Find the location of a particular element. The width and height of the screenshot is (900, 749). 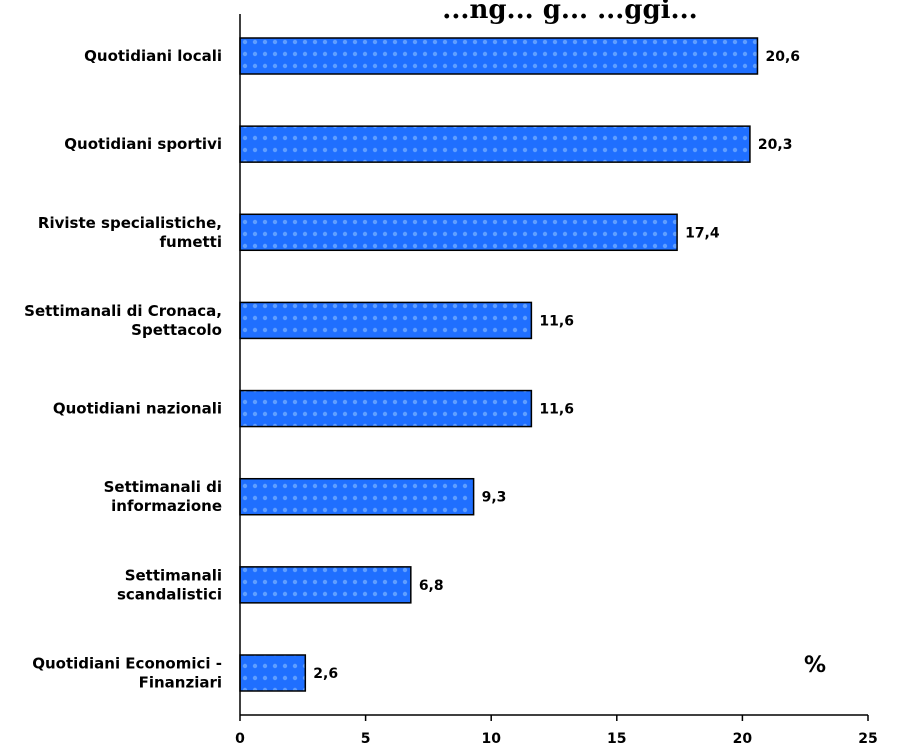

category-label-line: scandalistici is located at coordinates (169, 594).